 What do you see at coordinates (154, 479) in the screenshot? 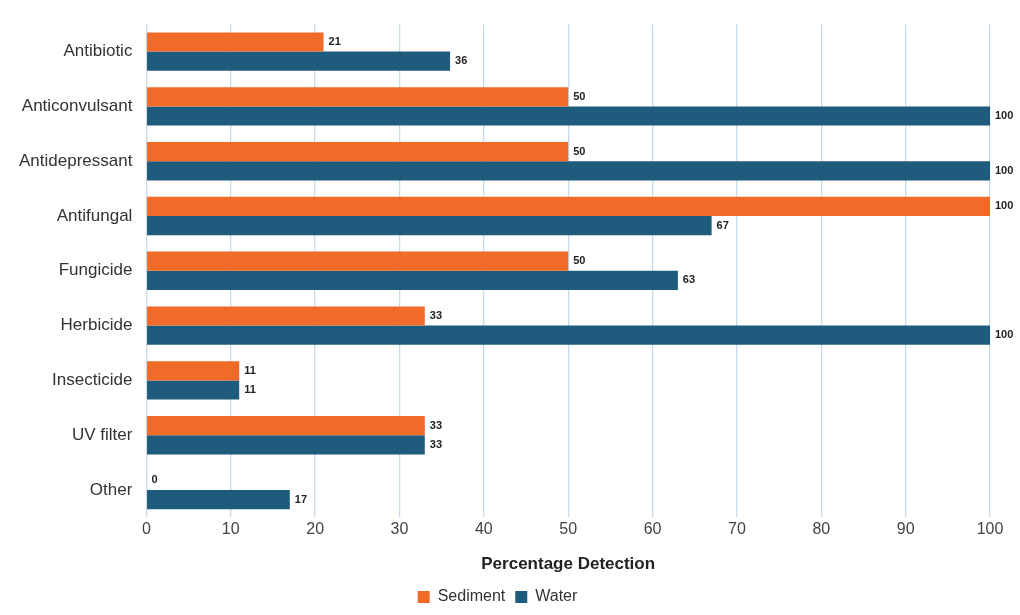
I see `data-label: 0` at bounding box center [154, 479].